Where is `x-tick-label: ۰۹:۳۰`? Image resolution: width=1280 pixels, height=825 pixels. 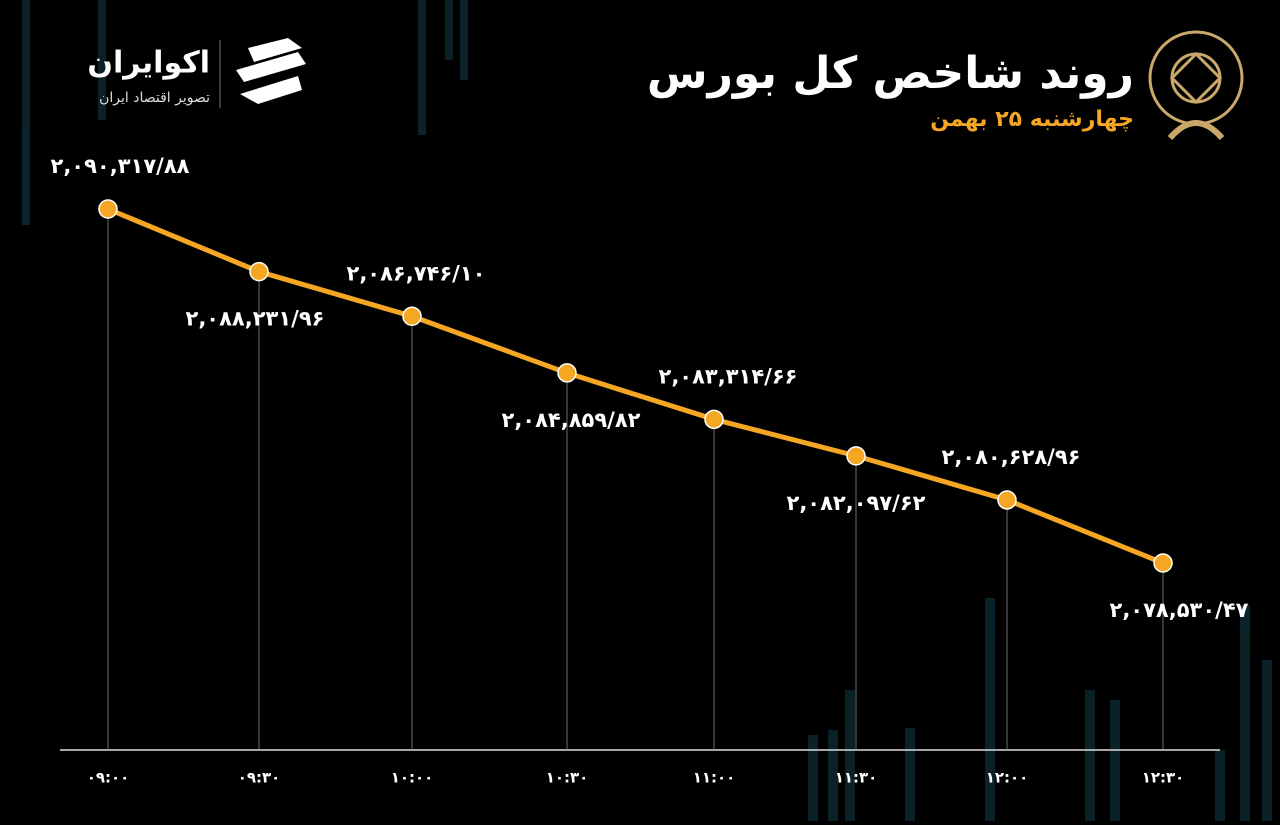
x-tick-label: ۰۹:۳۰ is located at coordinates (259, 778).